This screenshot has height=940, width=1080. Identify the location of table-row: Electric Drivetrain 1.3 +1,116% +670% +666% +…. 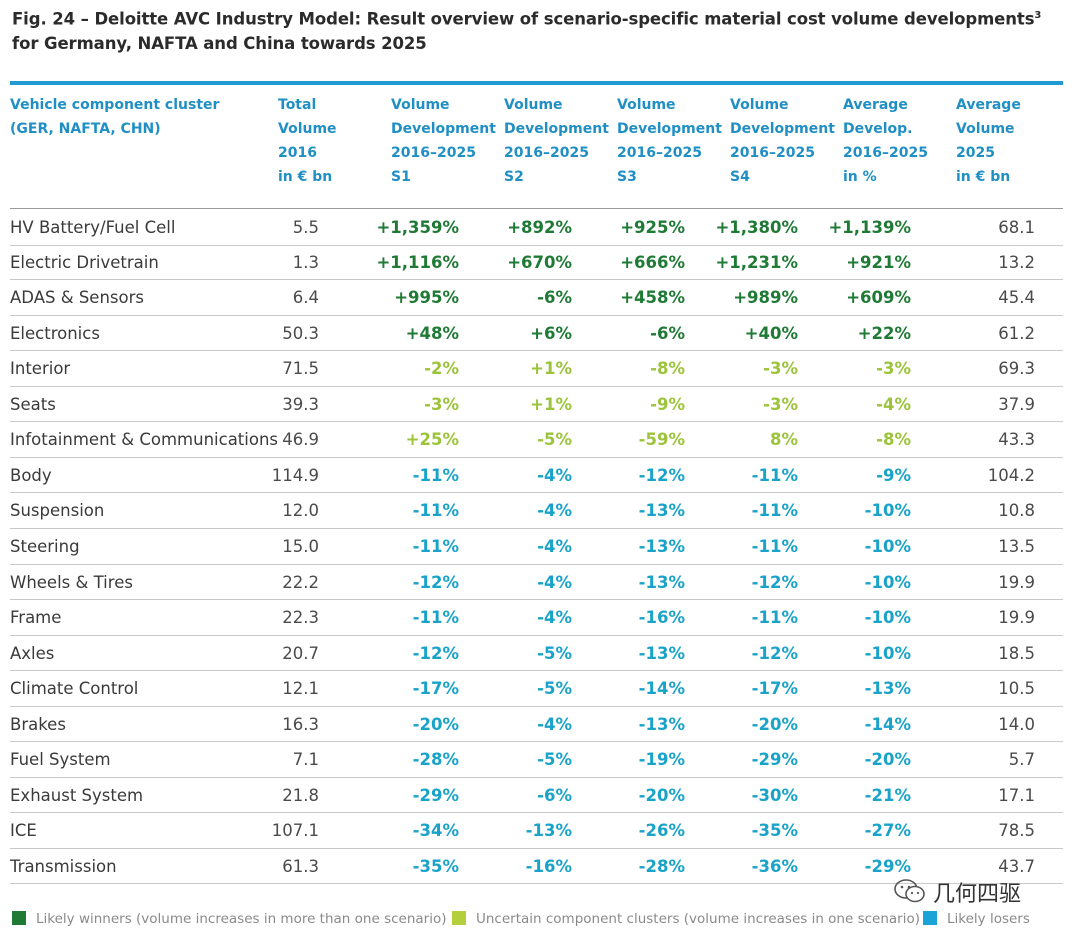
(536, 262).